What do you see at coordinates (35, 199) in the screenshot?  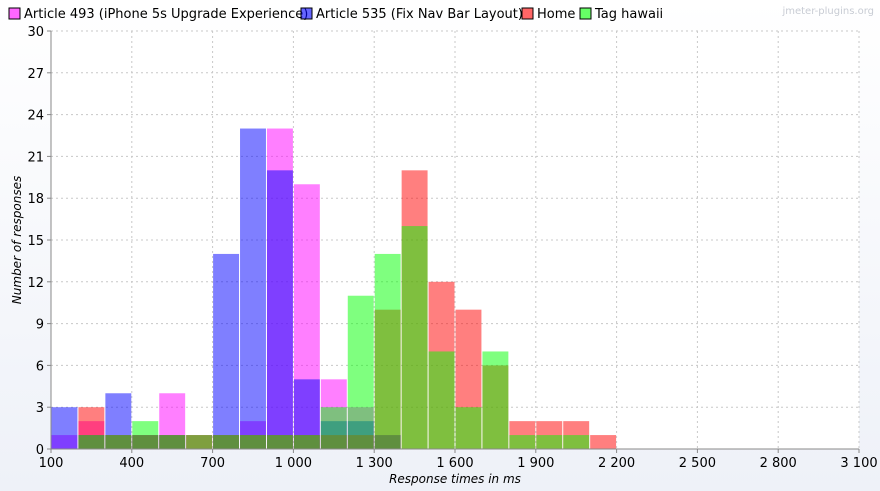 I see `y-tick-label: 18` at bounding box center [35, 199].